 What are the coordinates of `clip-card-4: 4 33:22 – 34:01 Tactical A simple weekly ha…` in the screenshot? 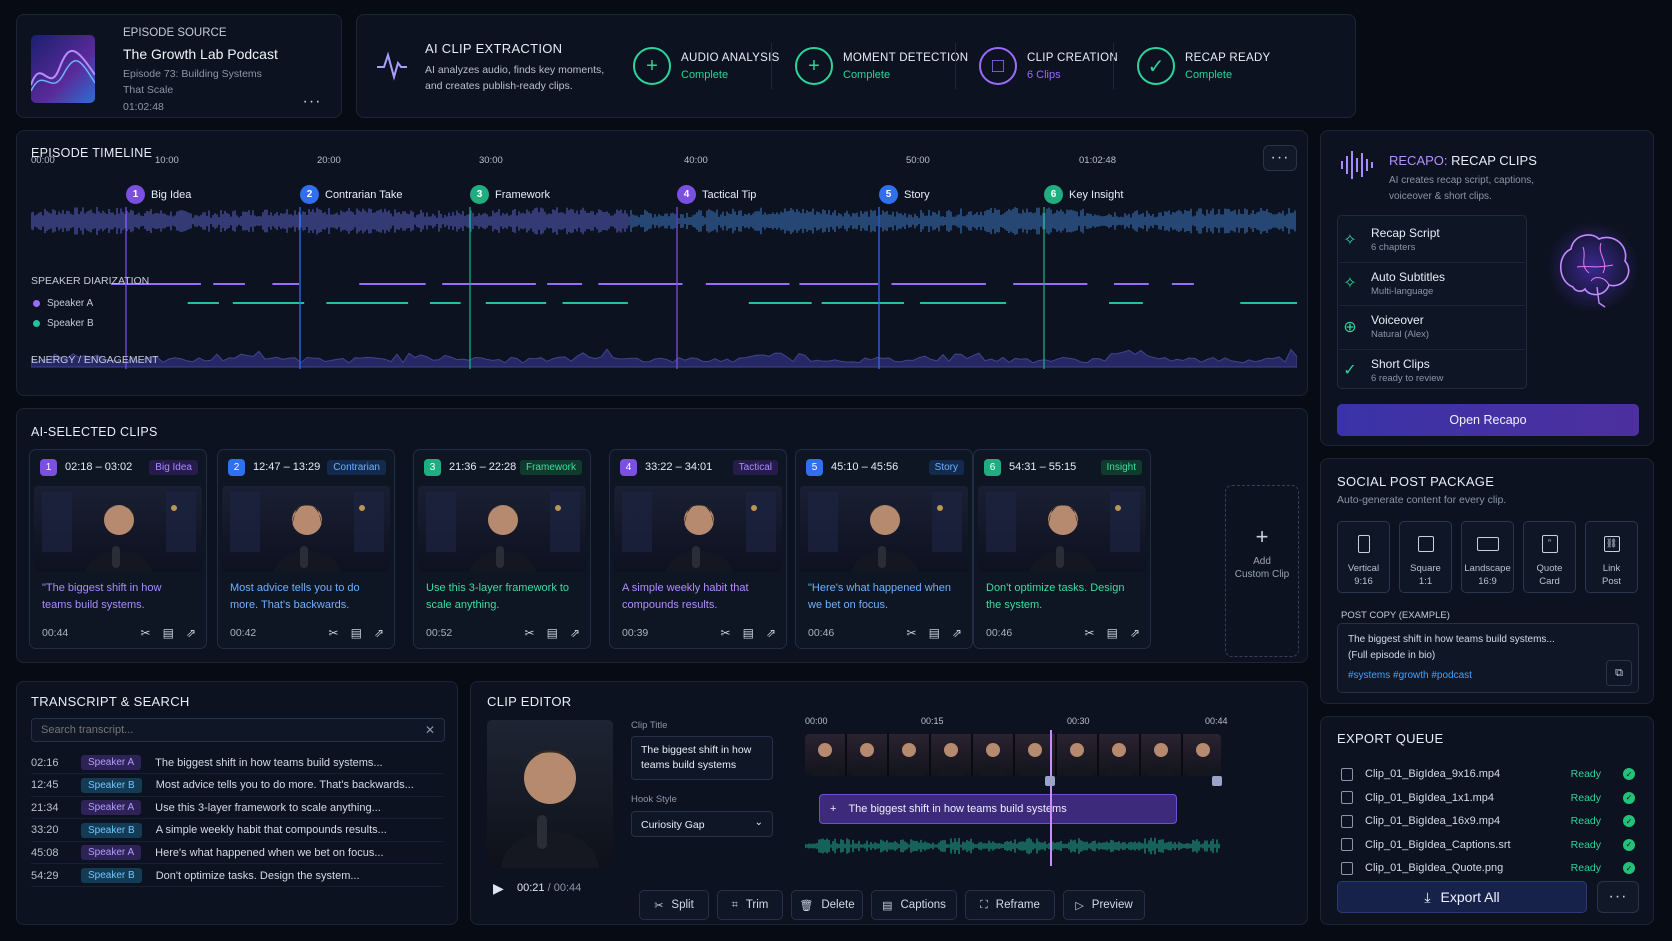 It's located at (698, 549).